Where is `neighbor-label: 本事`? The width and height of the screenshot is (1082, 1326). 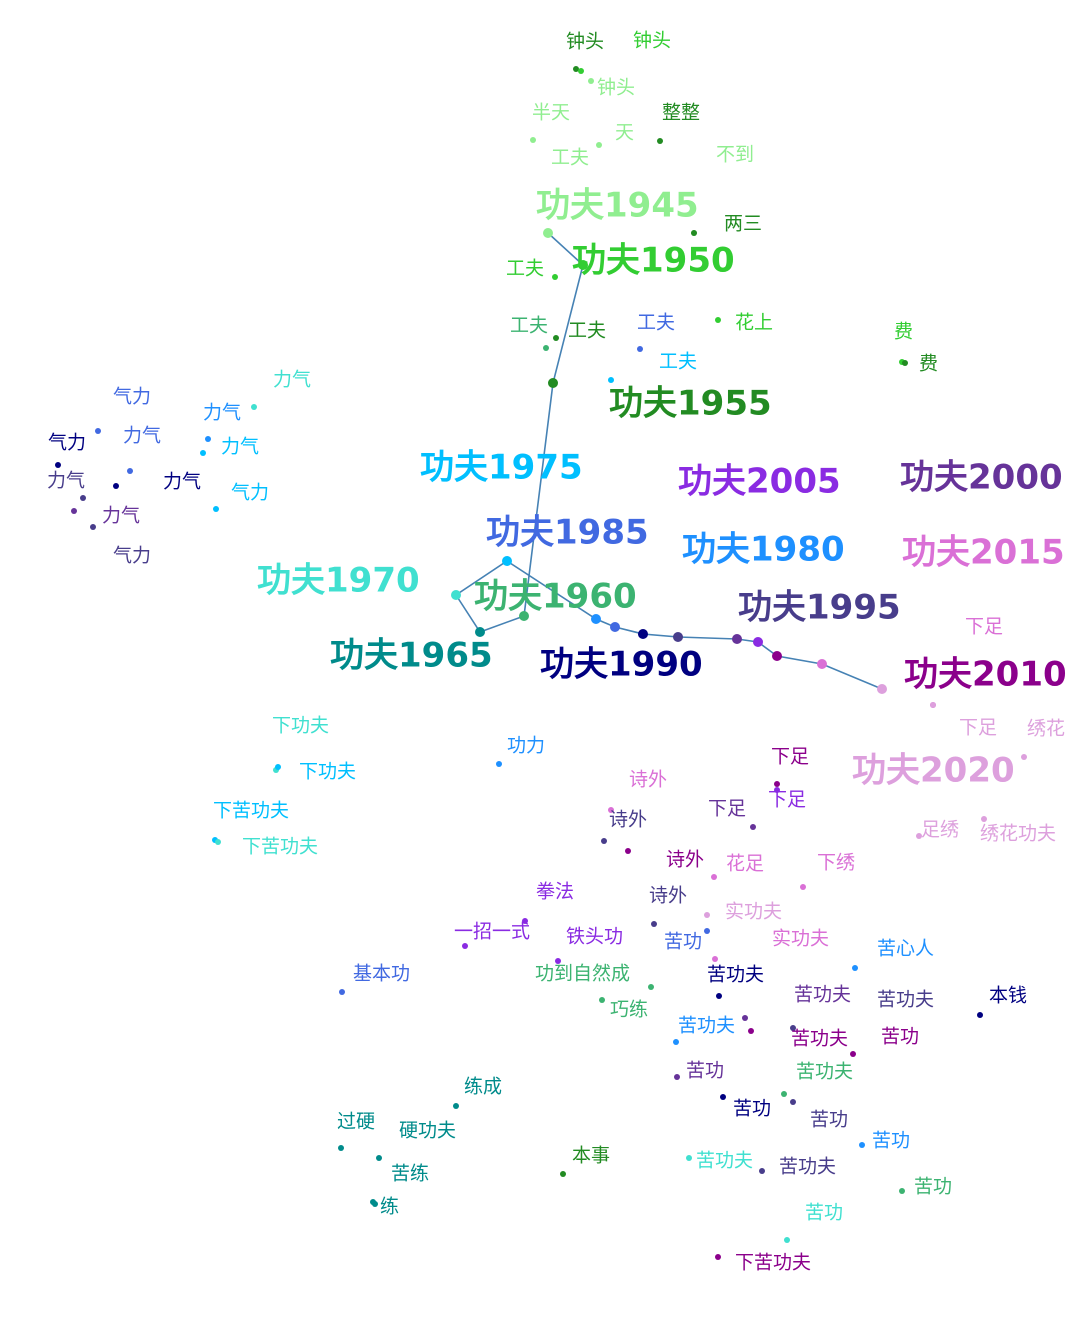
neighbor-label: 本事 is located at coordinates (591, 1156).